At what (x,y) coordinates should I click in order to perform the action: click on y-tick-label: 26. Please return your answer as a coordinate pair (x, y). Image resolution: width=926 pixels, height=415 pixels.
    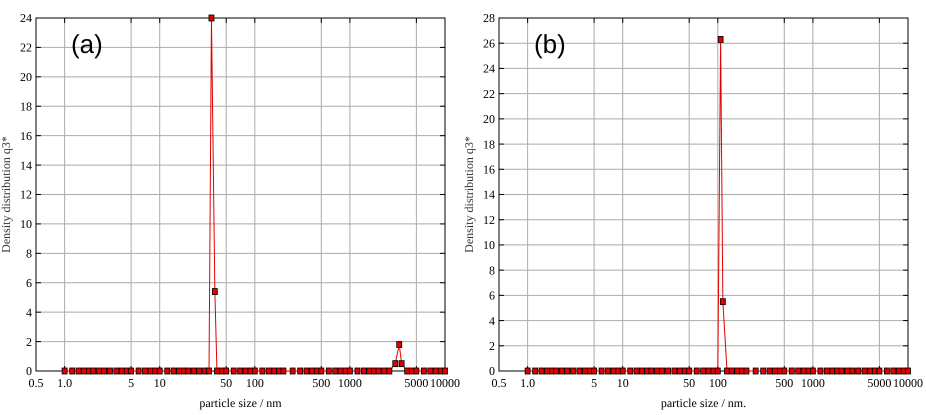
    Looking at the image, I should click on (489, 43).